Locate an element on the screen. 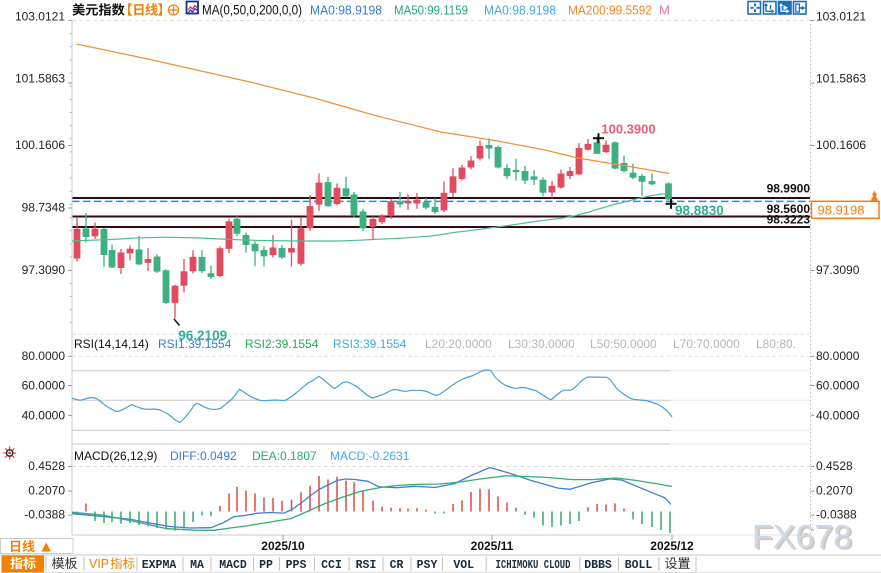  svg-text: 98.7348 is located at coordinates (44, 208).